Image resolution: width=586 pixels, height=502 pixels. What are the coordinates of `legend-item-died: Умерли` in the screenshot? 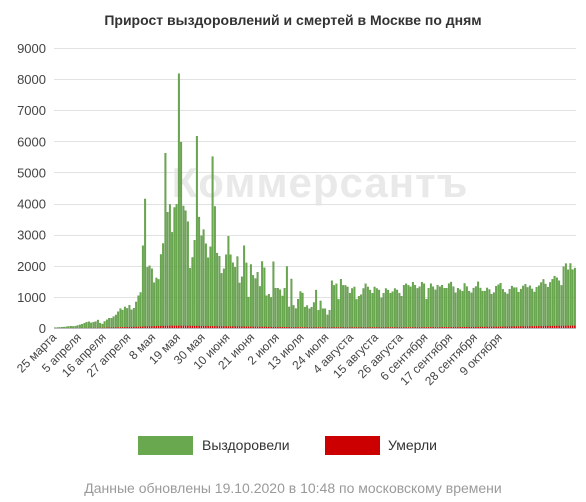 It's located at (381, 445).